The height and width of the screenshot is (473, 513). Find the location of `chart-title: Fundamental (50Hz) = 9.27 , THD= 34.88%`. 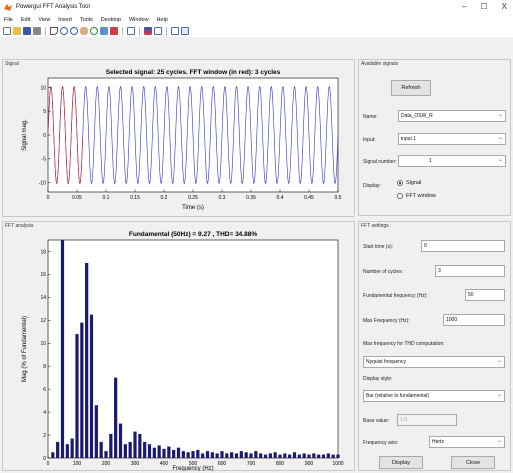

chart-title: Fundamental (50Hz) = 9.27 , THD= 34.88% is located at coordinates (193, 234).